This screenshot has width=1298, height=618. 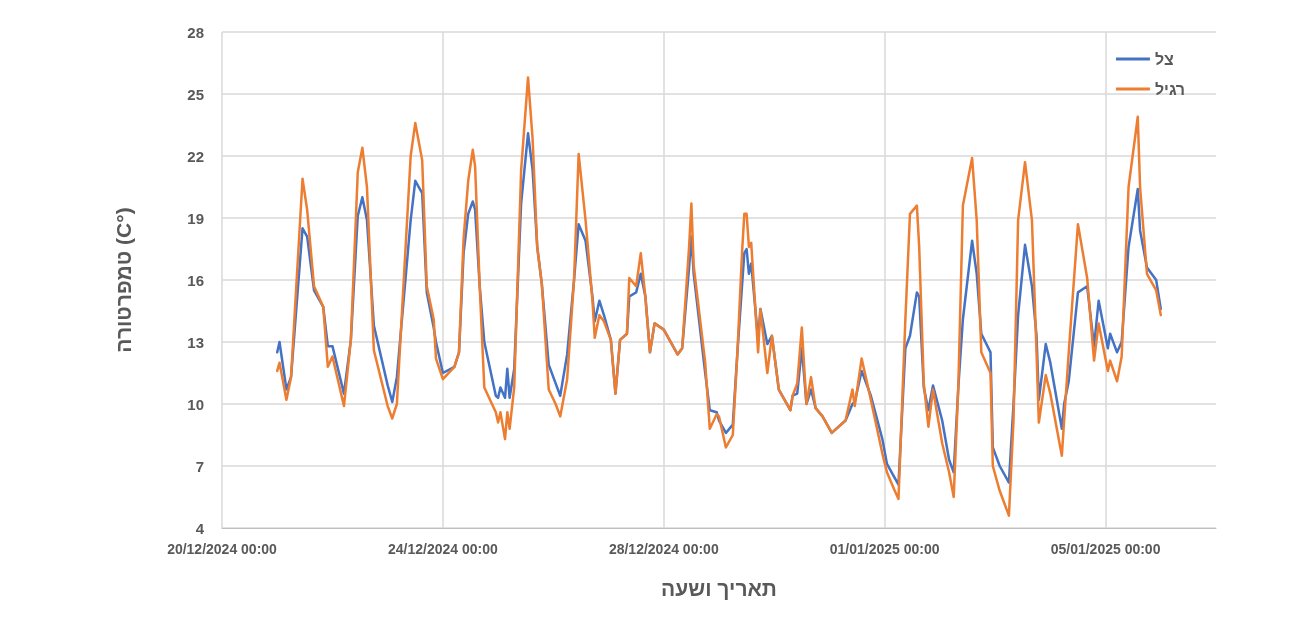 What do you see at coordinates (1164, 59) in the screenshot?
I see `legend-label: צל` at bounding box center [1164, 59].